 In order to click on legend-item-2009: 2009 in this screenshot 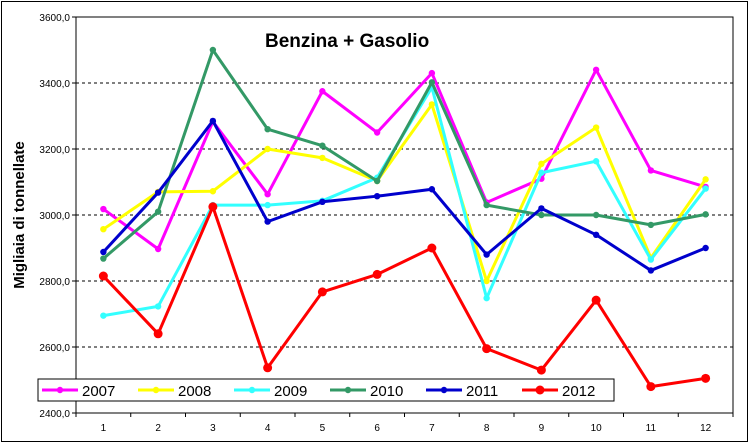, I will do `click(270, 391)`.